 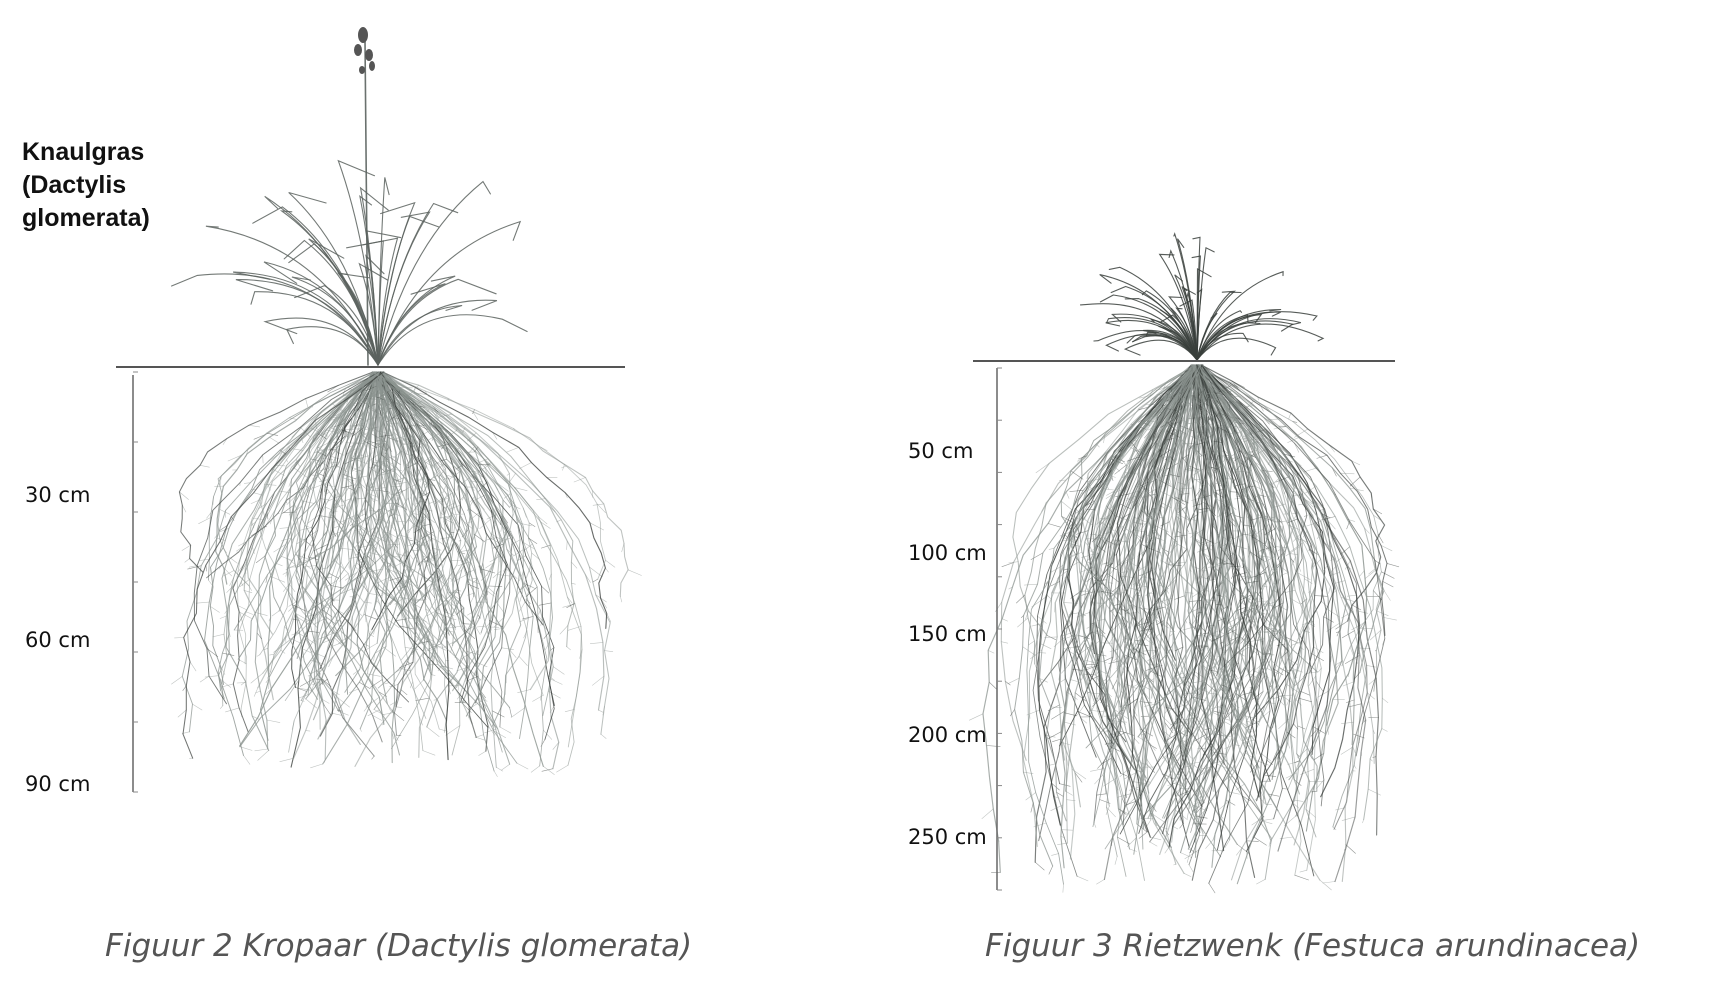 What do you see at coordinates (1184, 629) in the screenshot?
I see `rietzwenk-root-system` at bounding box center [1184, 629].